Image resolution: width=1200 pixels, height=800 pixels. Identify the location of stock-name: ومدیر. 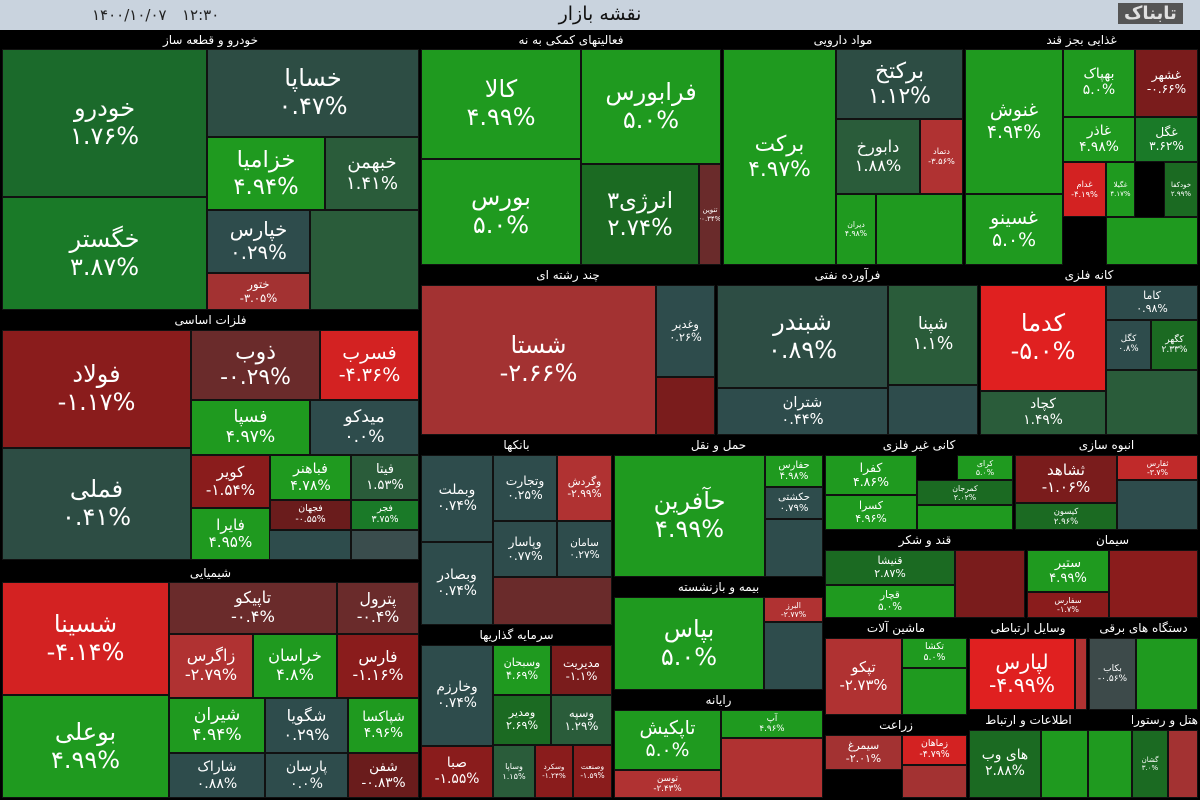
(522, 713).